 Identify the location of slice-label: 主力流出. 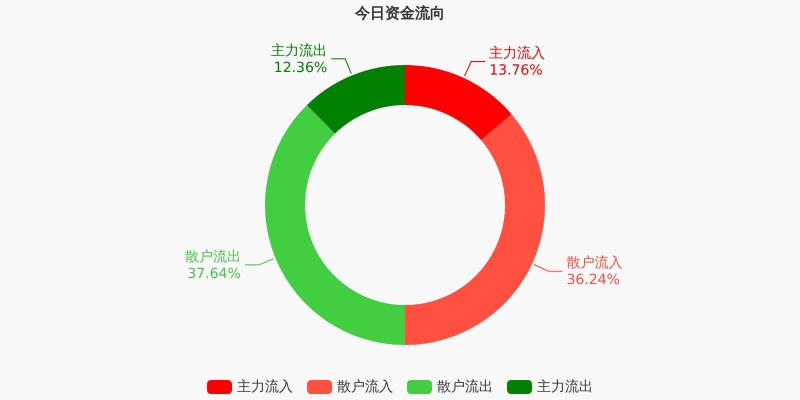
(299, 50).